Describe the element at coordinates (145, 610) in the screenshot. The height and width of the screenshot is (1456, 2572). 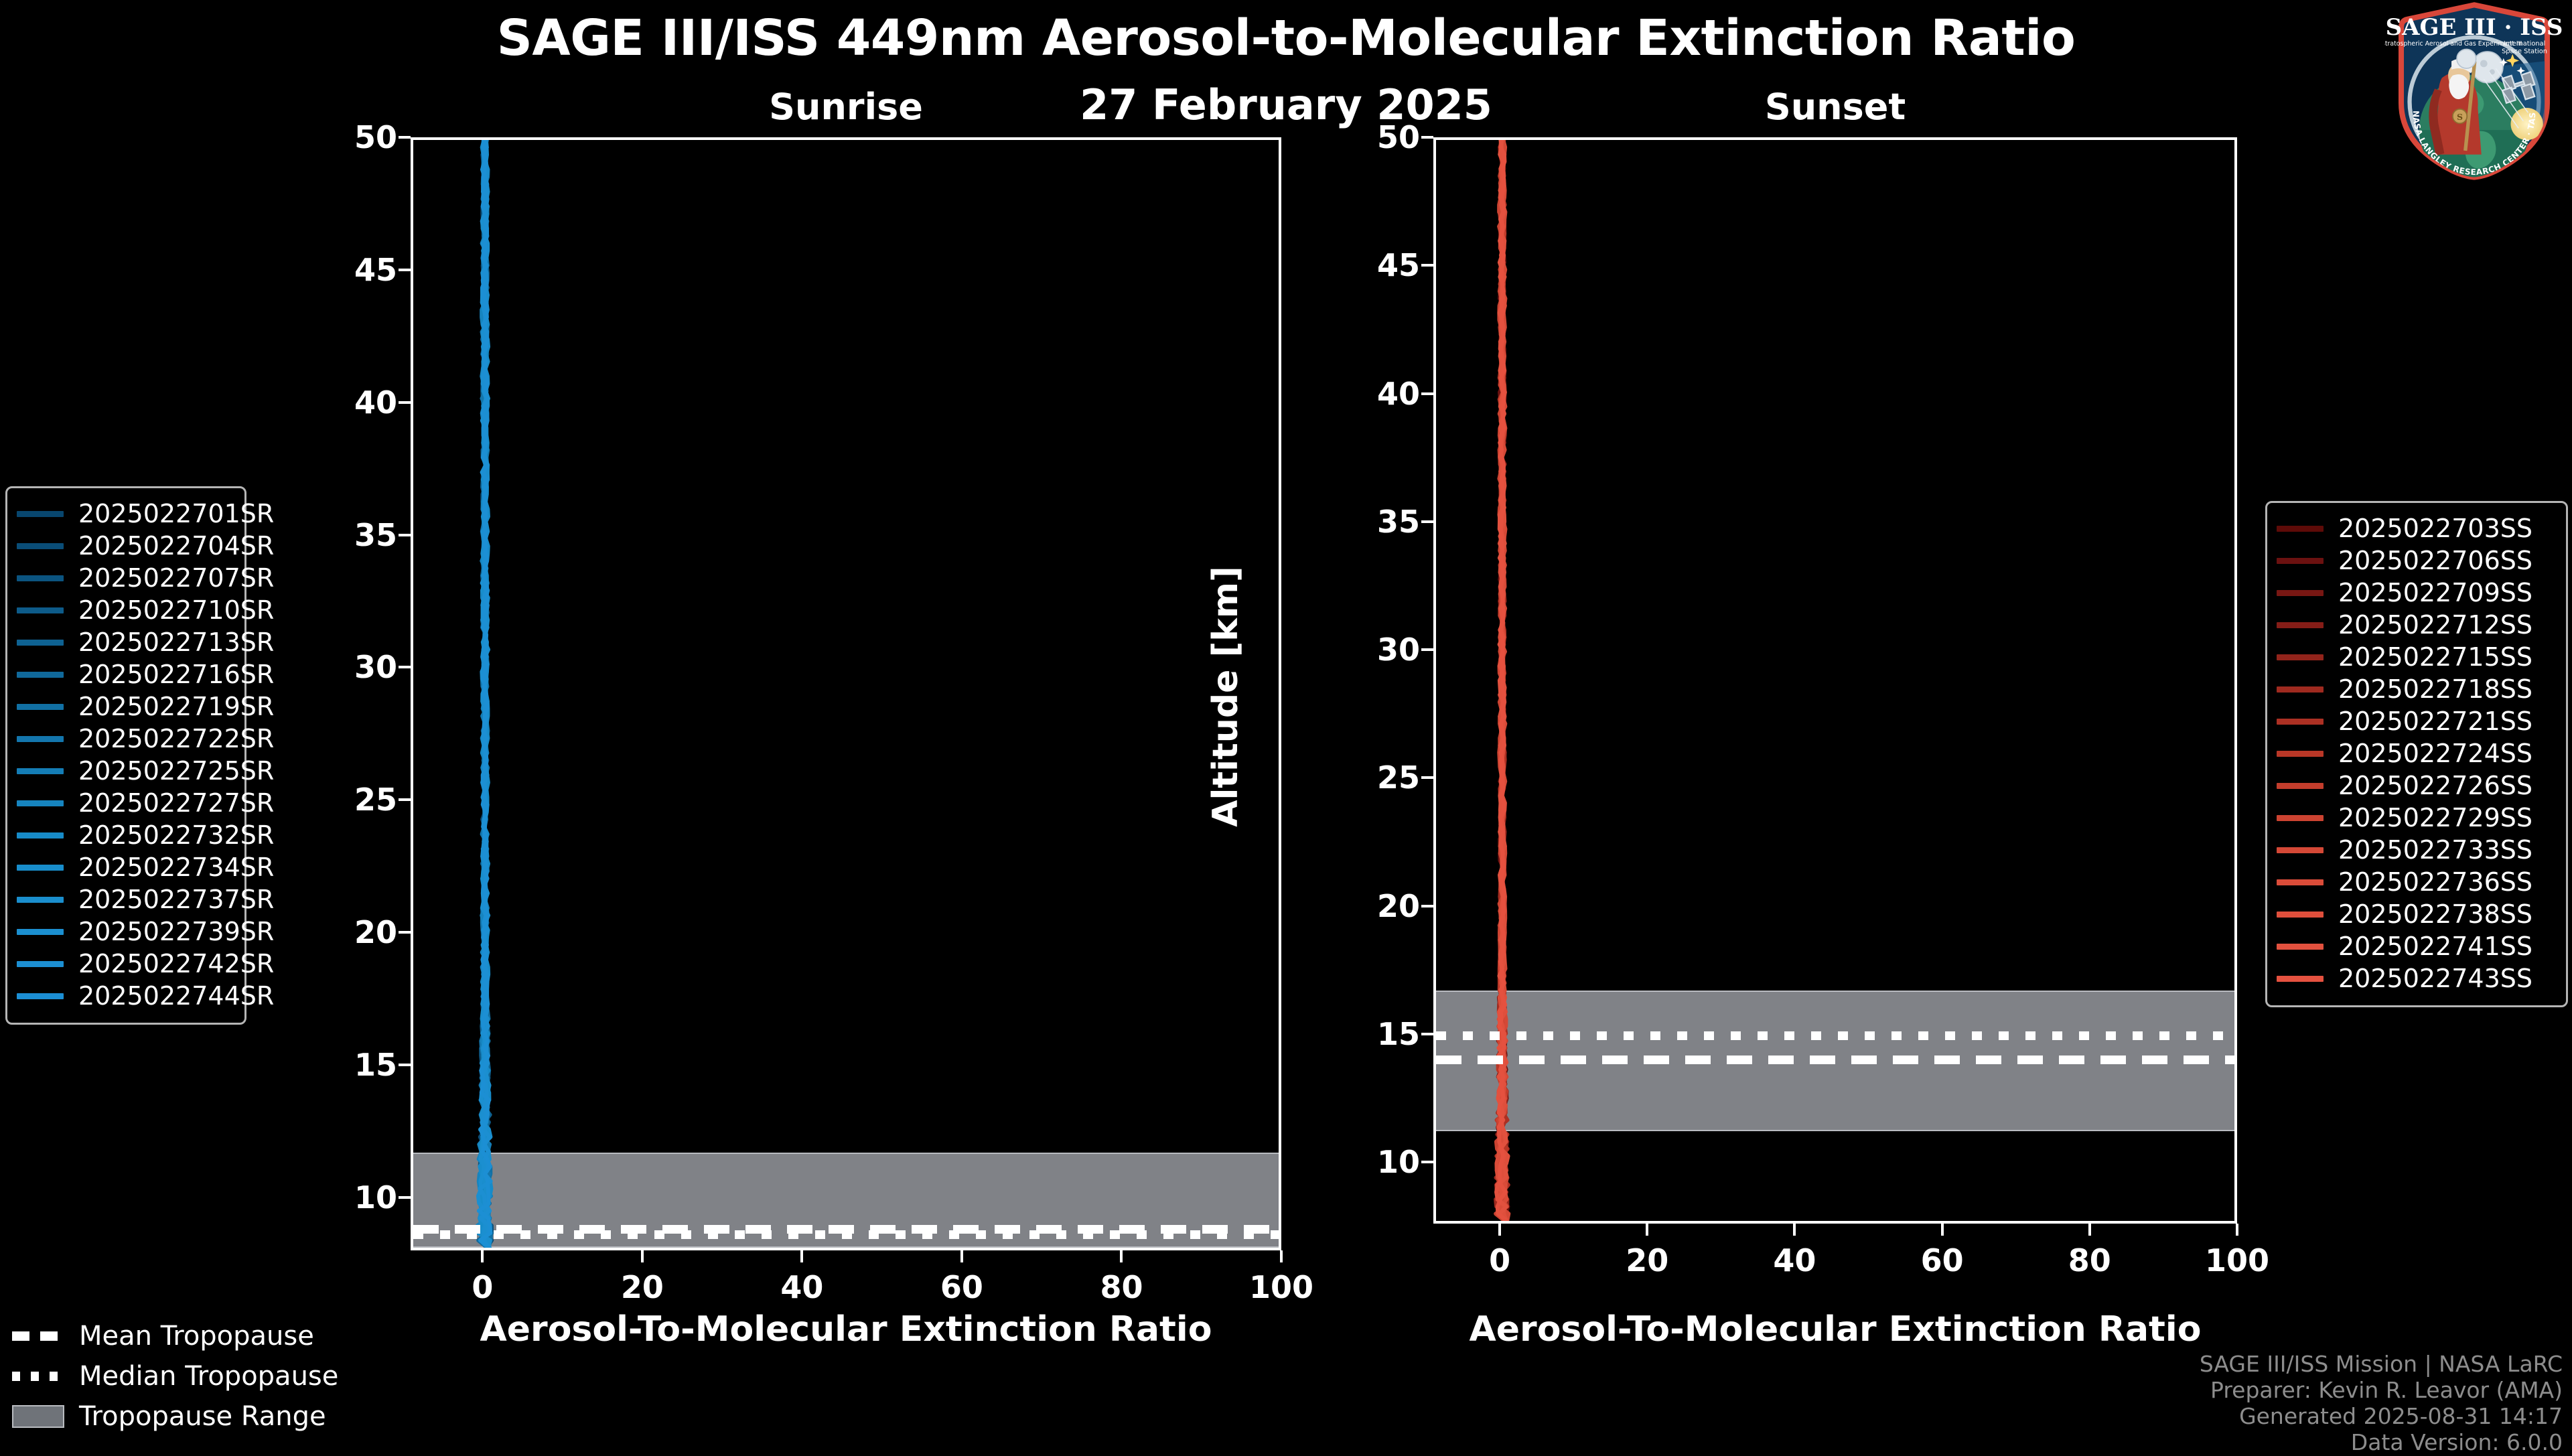
I see `legend-item-2025022710SR: 2025022710SR` at that location.